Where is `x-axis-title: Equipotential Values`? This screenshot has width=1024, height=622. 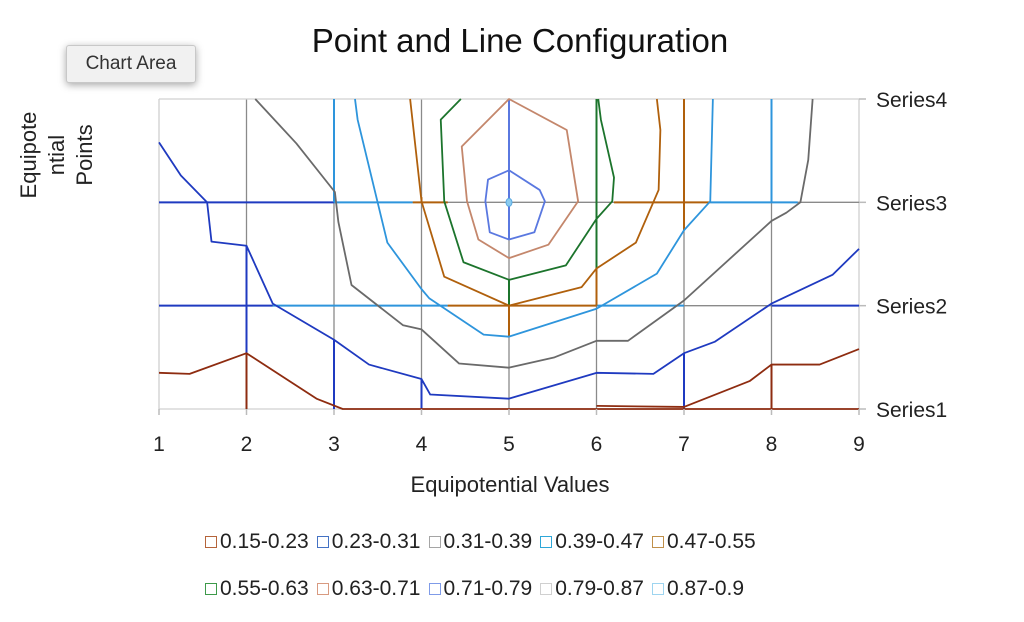 x-axis-title: Equipotential Values is located at coordinates (510, 484).